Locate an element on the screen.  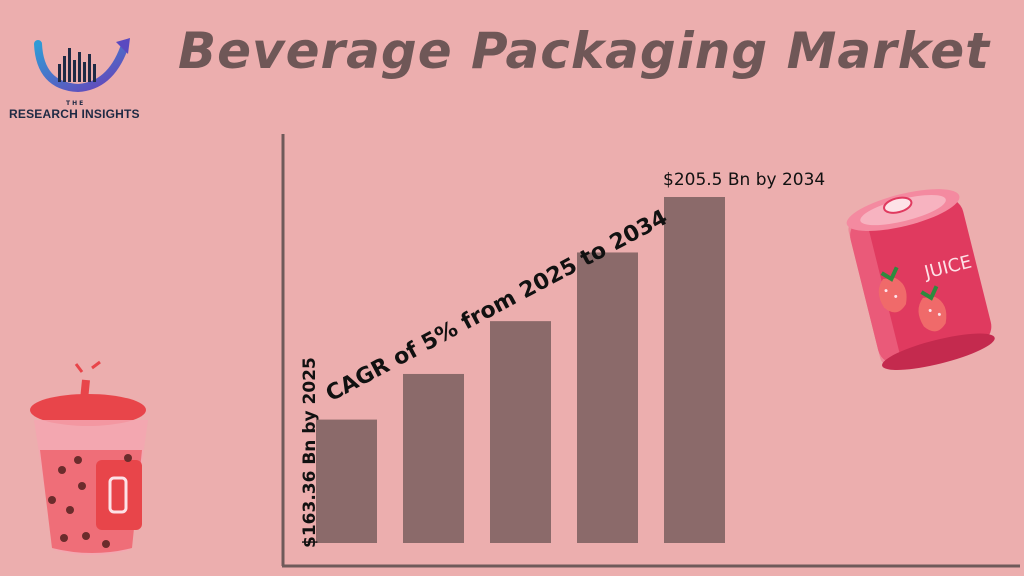
juice-can-icon: JUICE is located at coordinates (920, 279).